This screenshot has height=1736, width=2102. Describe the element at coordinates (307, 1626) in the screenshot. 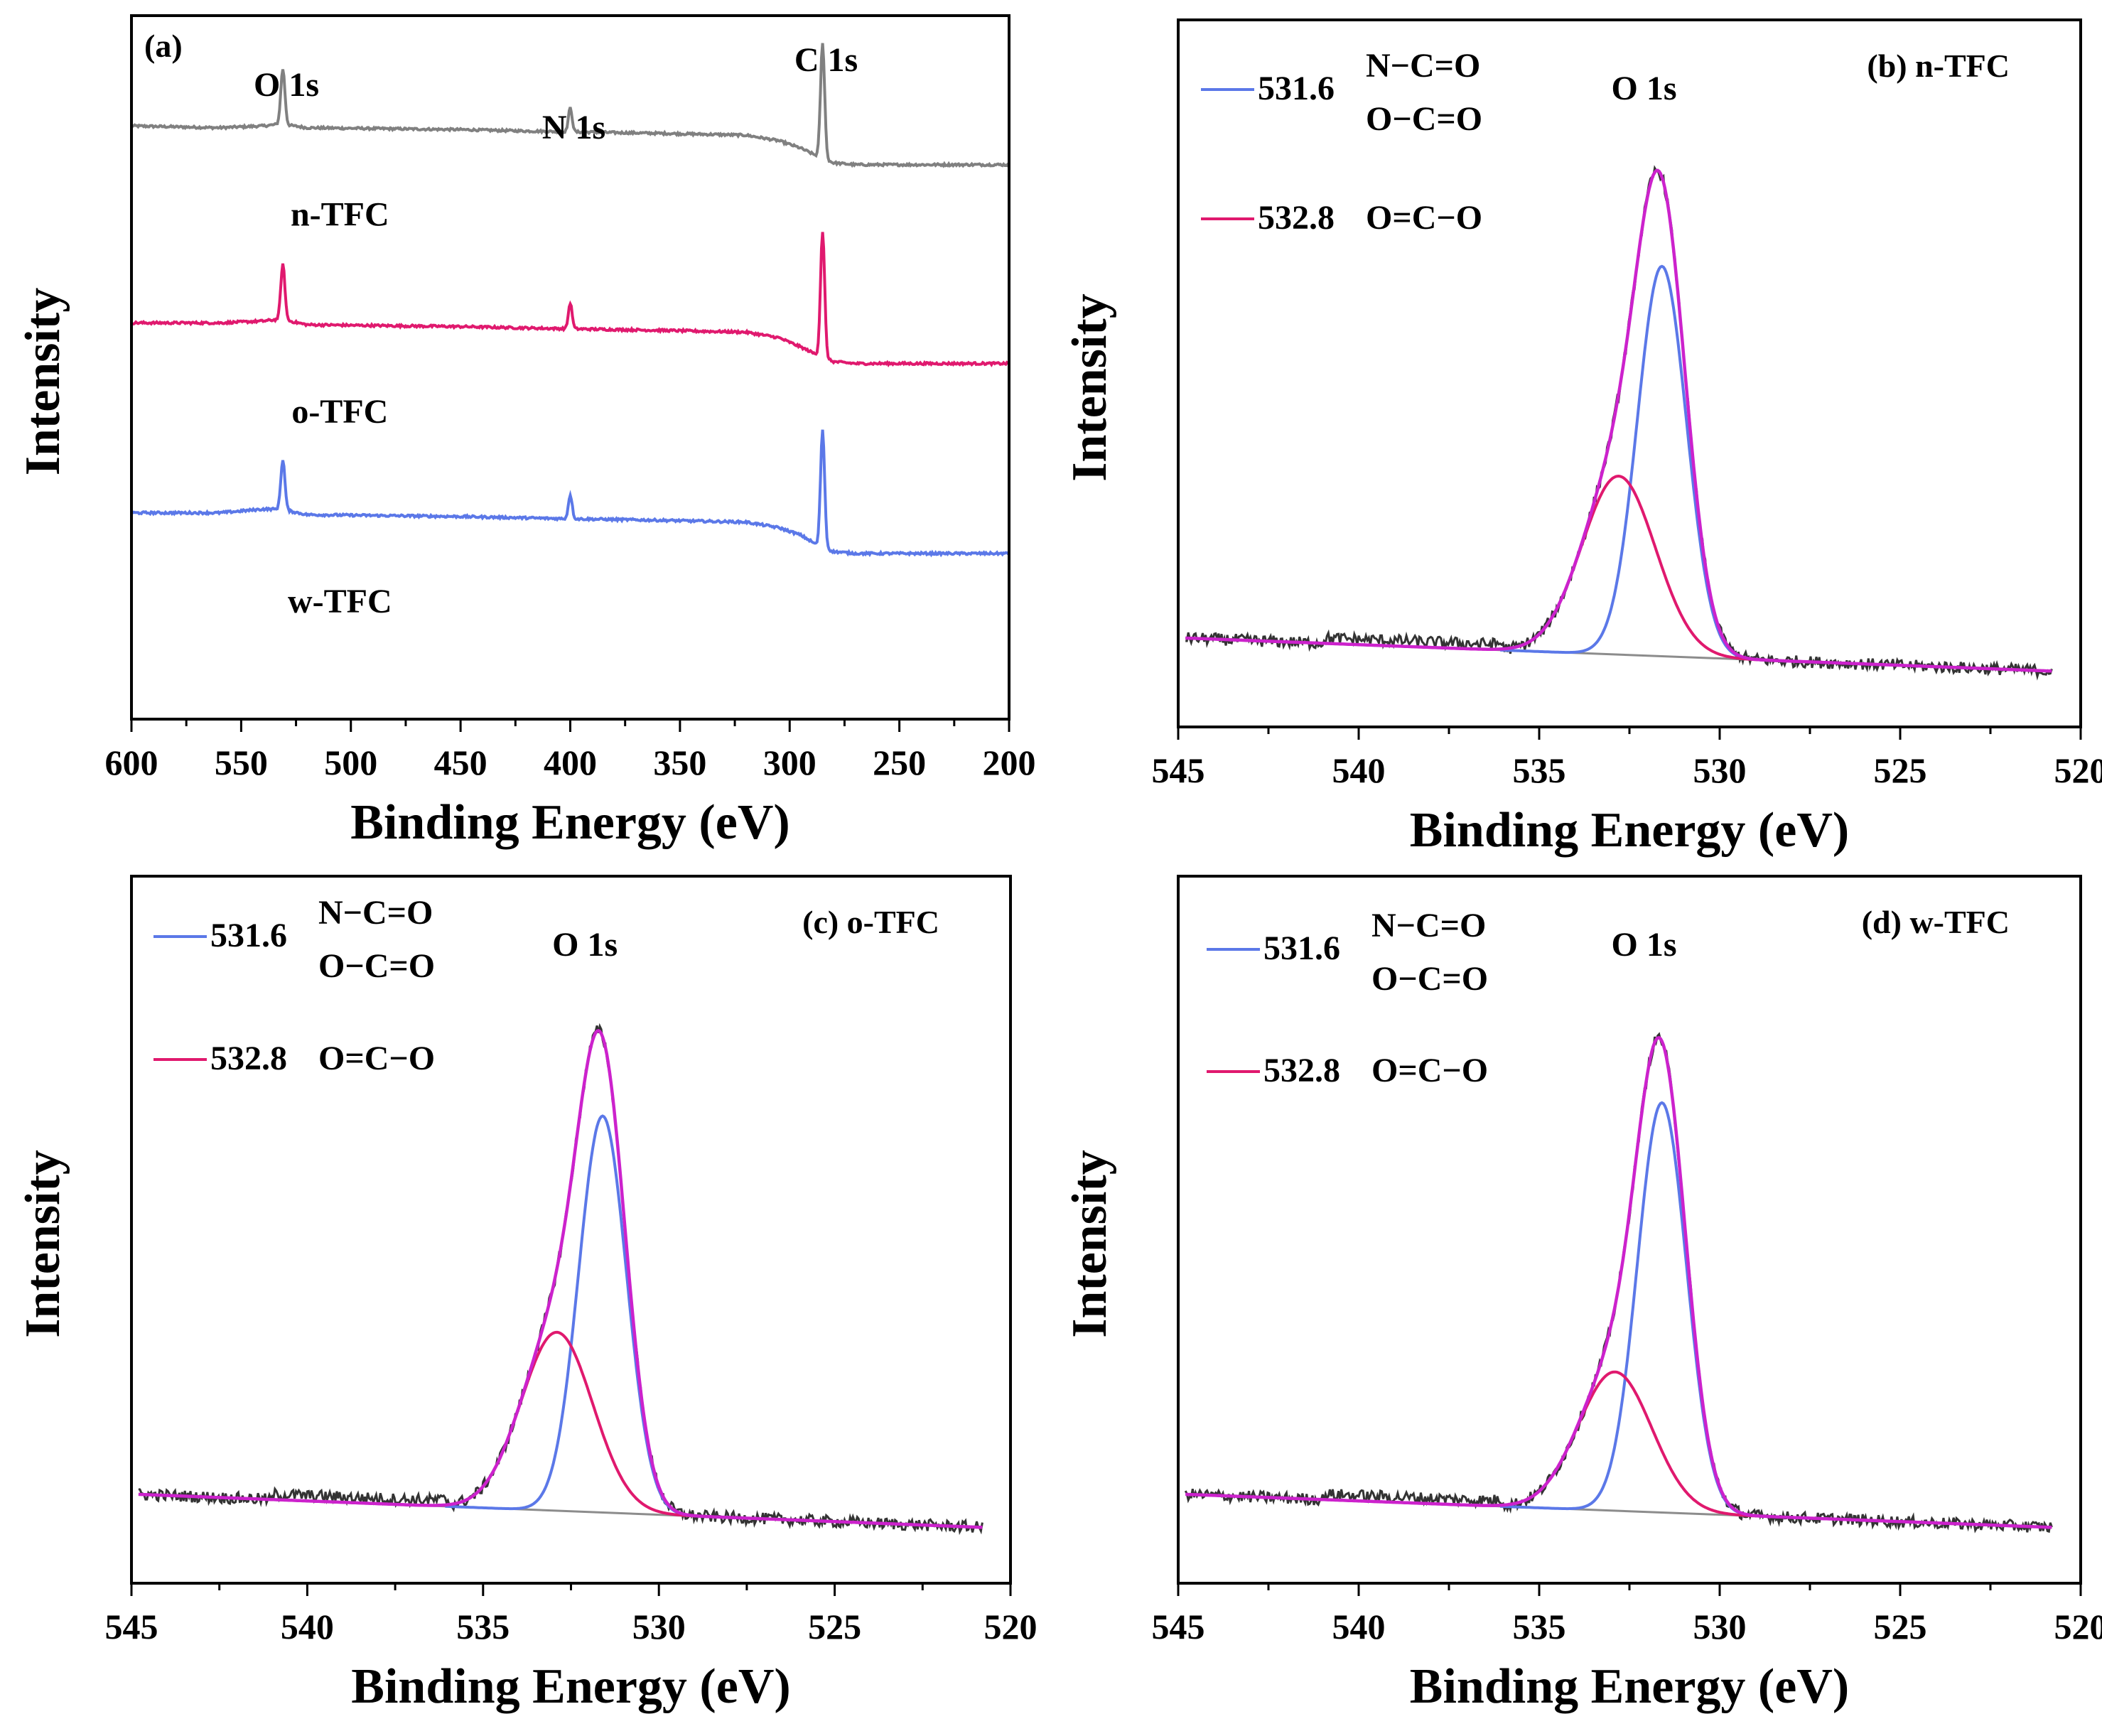

I see `panel-c-tick-label: 540` at that location.